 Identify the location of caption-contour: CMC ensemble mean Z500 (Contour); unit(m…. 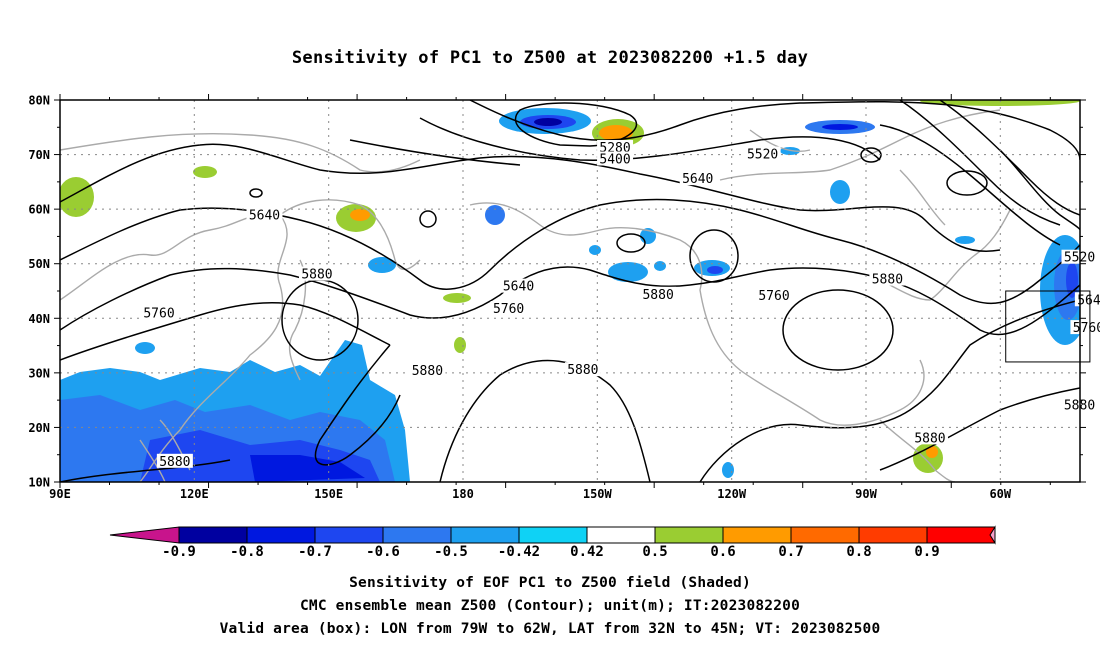
(550, 606).